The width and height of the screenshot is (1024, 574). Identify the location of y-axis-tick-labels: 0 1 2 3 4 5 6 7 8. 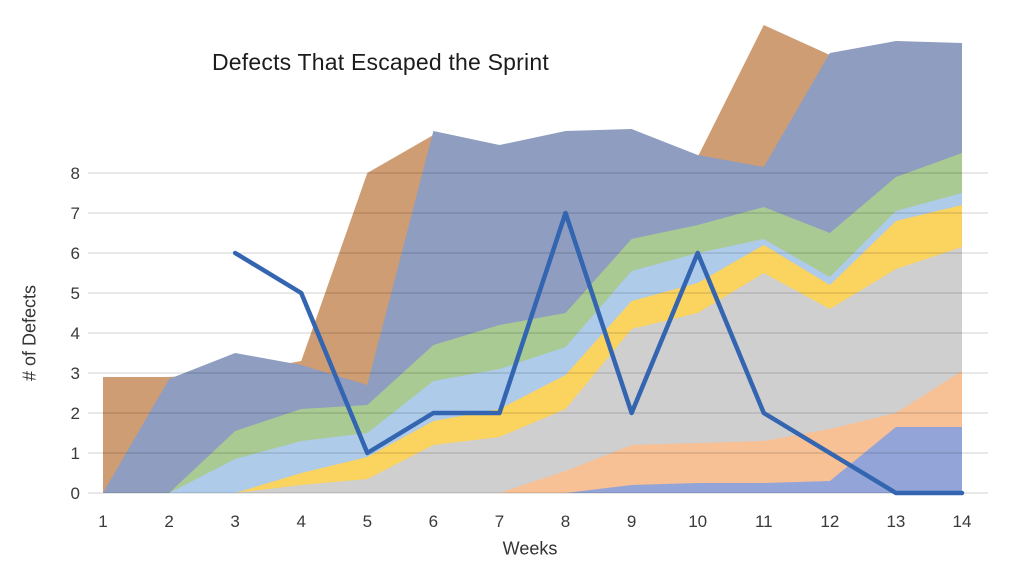
(75, 333).